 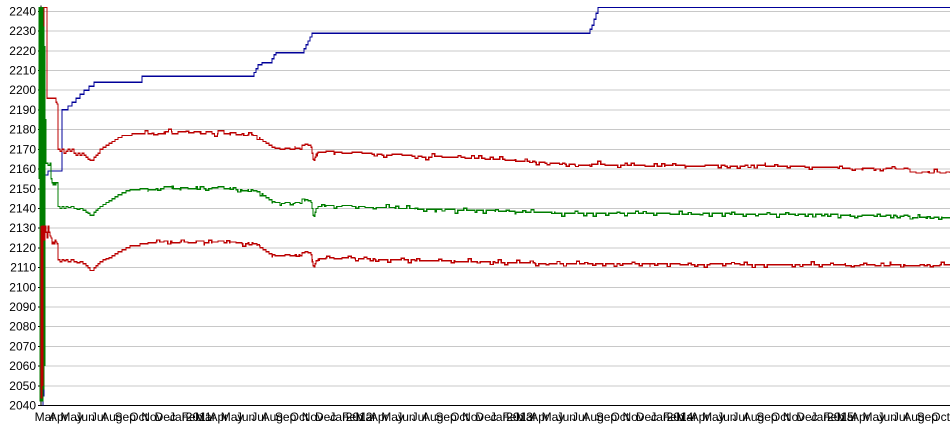 What do you see at coordinates (22, 31) in the screenshot?
I see `y-axis-tick-label: 2230` at bounding box center [22, 31].